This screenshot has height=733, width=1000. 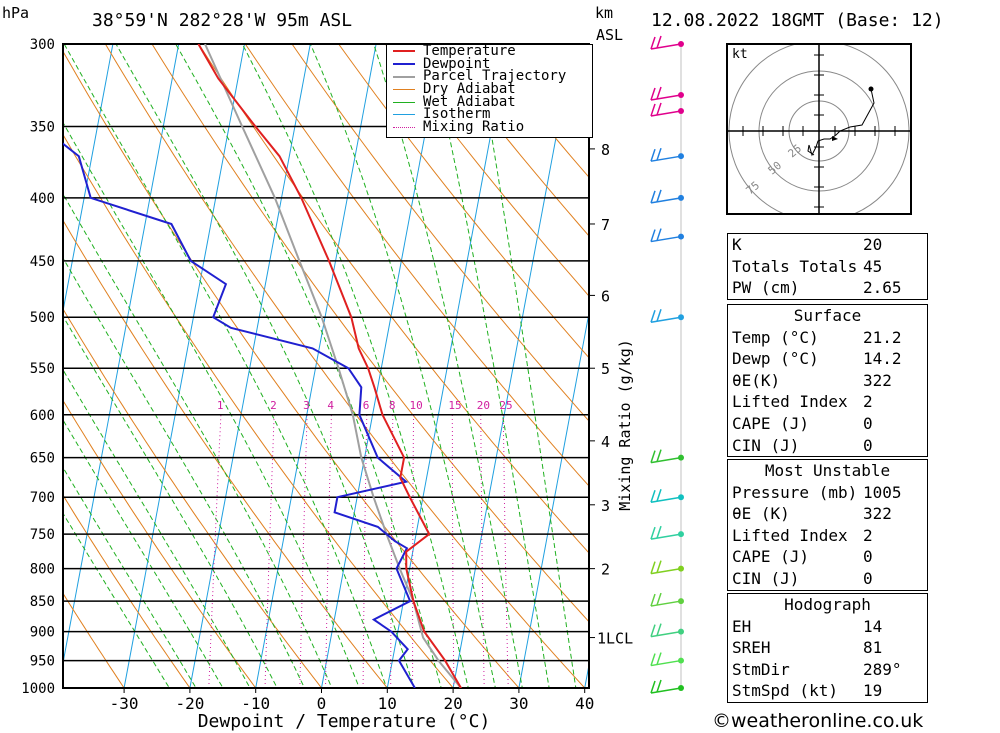 I want to click on mu-li-value: 2, so click(x=868, y=535).